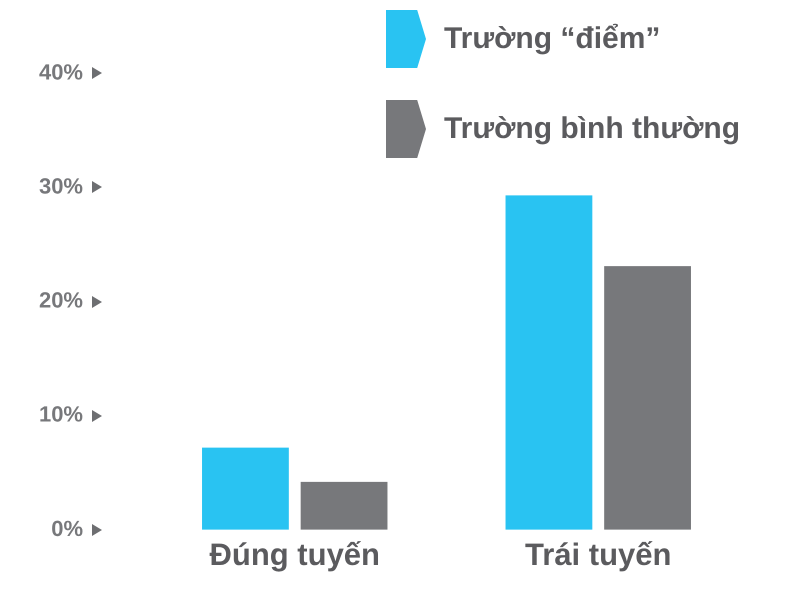 The width and height of the screenshot is (786, 603). Describe the element at coordinates (60, 414) in the screenshot. I see `y-tick-label: 10%` at that location.